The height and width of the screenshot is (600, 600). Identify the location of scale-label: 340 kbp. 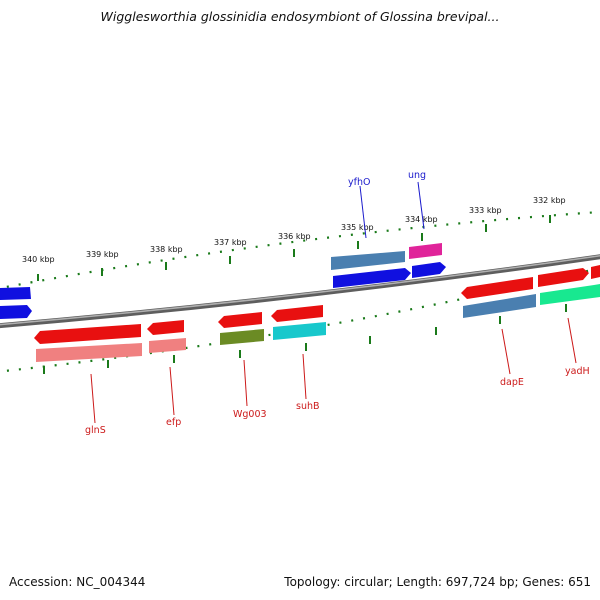
(38, 259).